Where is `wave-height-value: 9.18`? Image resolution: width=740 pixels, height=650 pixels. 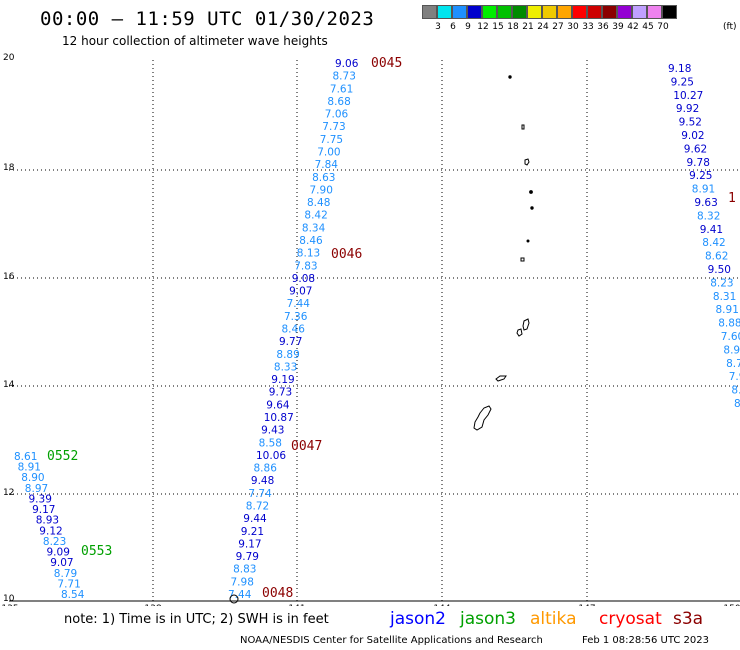 wave-height-value: 9.18 is located at coordinates (679, 69).